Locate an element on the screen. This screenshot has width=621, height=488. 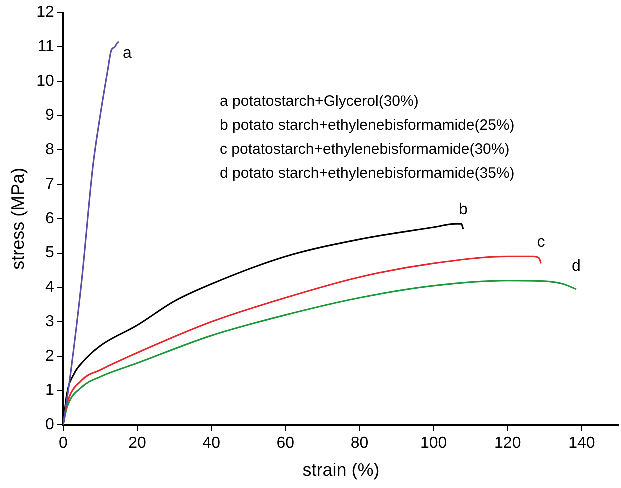
x-tick-label: 0 is located at coordinates (63, 443).